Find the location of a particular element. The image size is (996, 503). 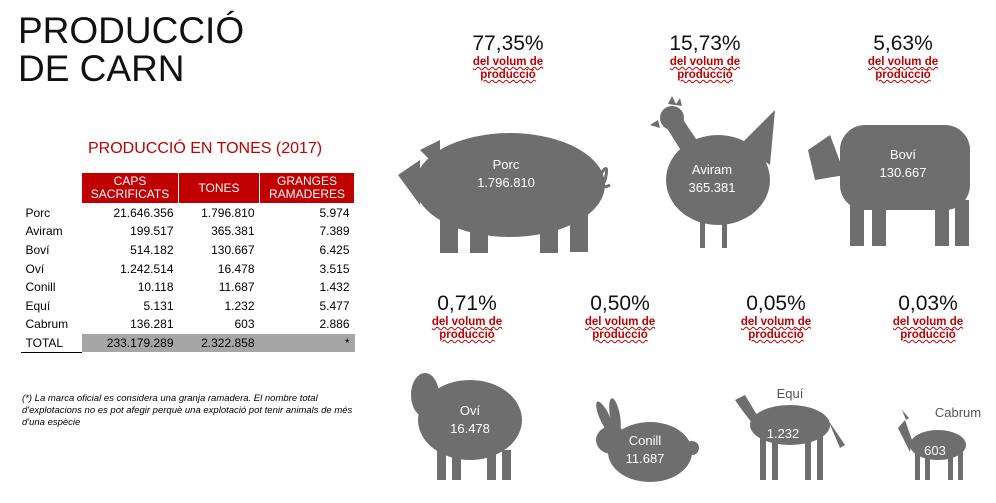

percent: 0,50% is located at coordinates (620, 303).